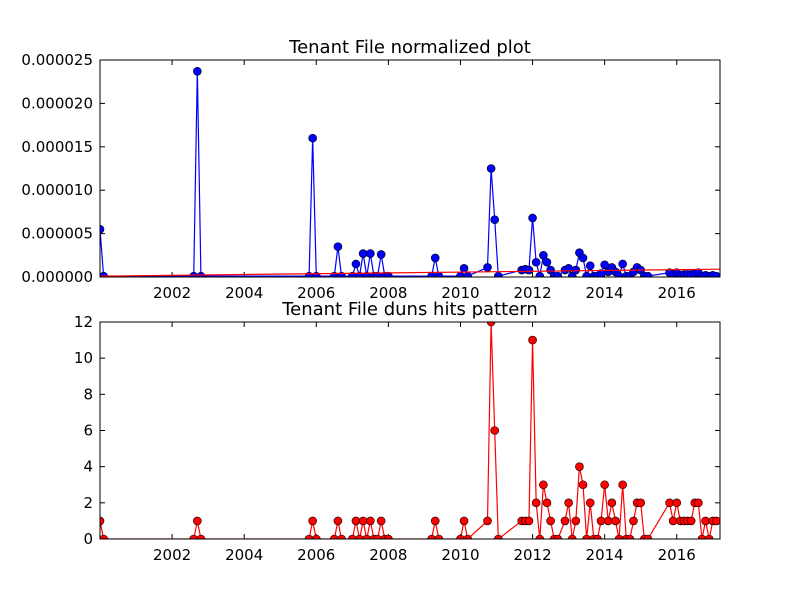 This screenshot has width=800, height=600. I want to click on y-tick-label: 0.000005, so click(57, 234).